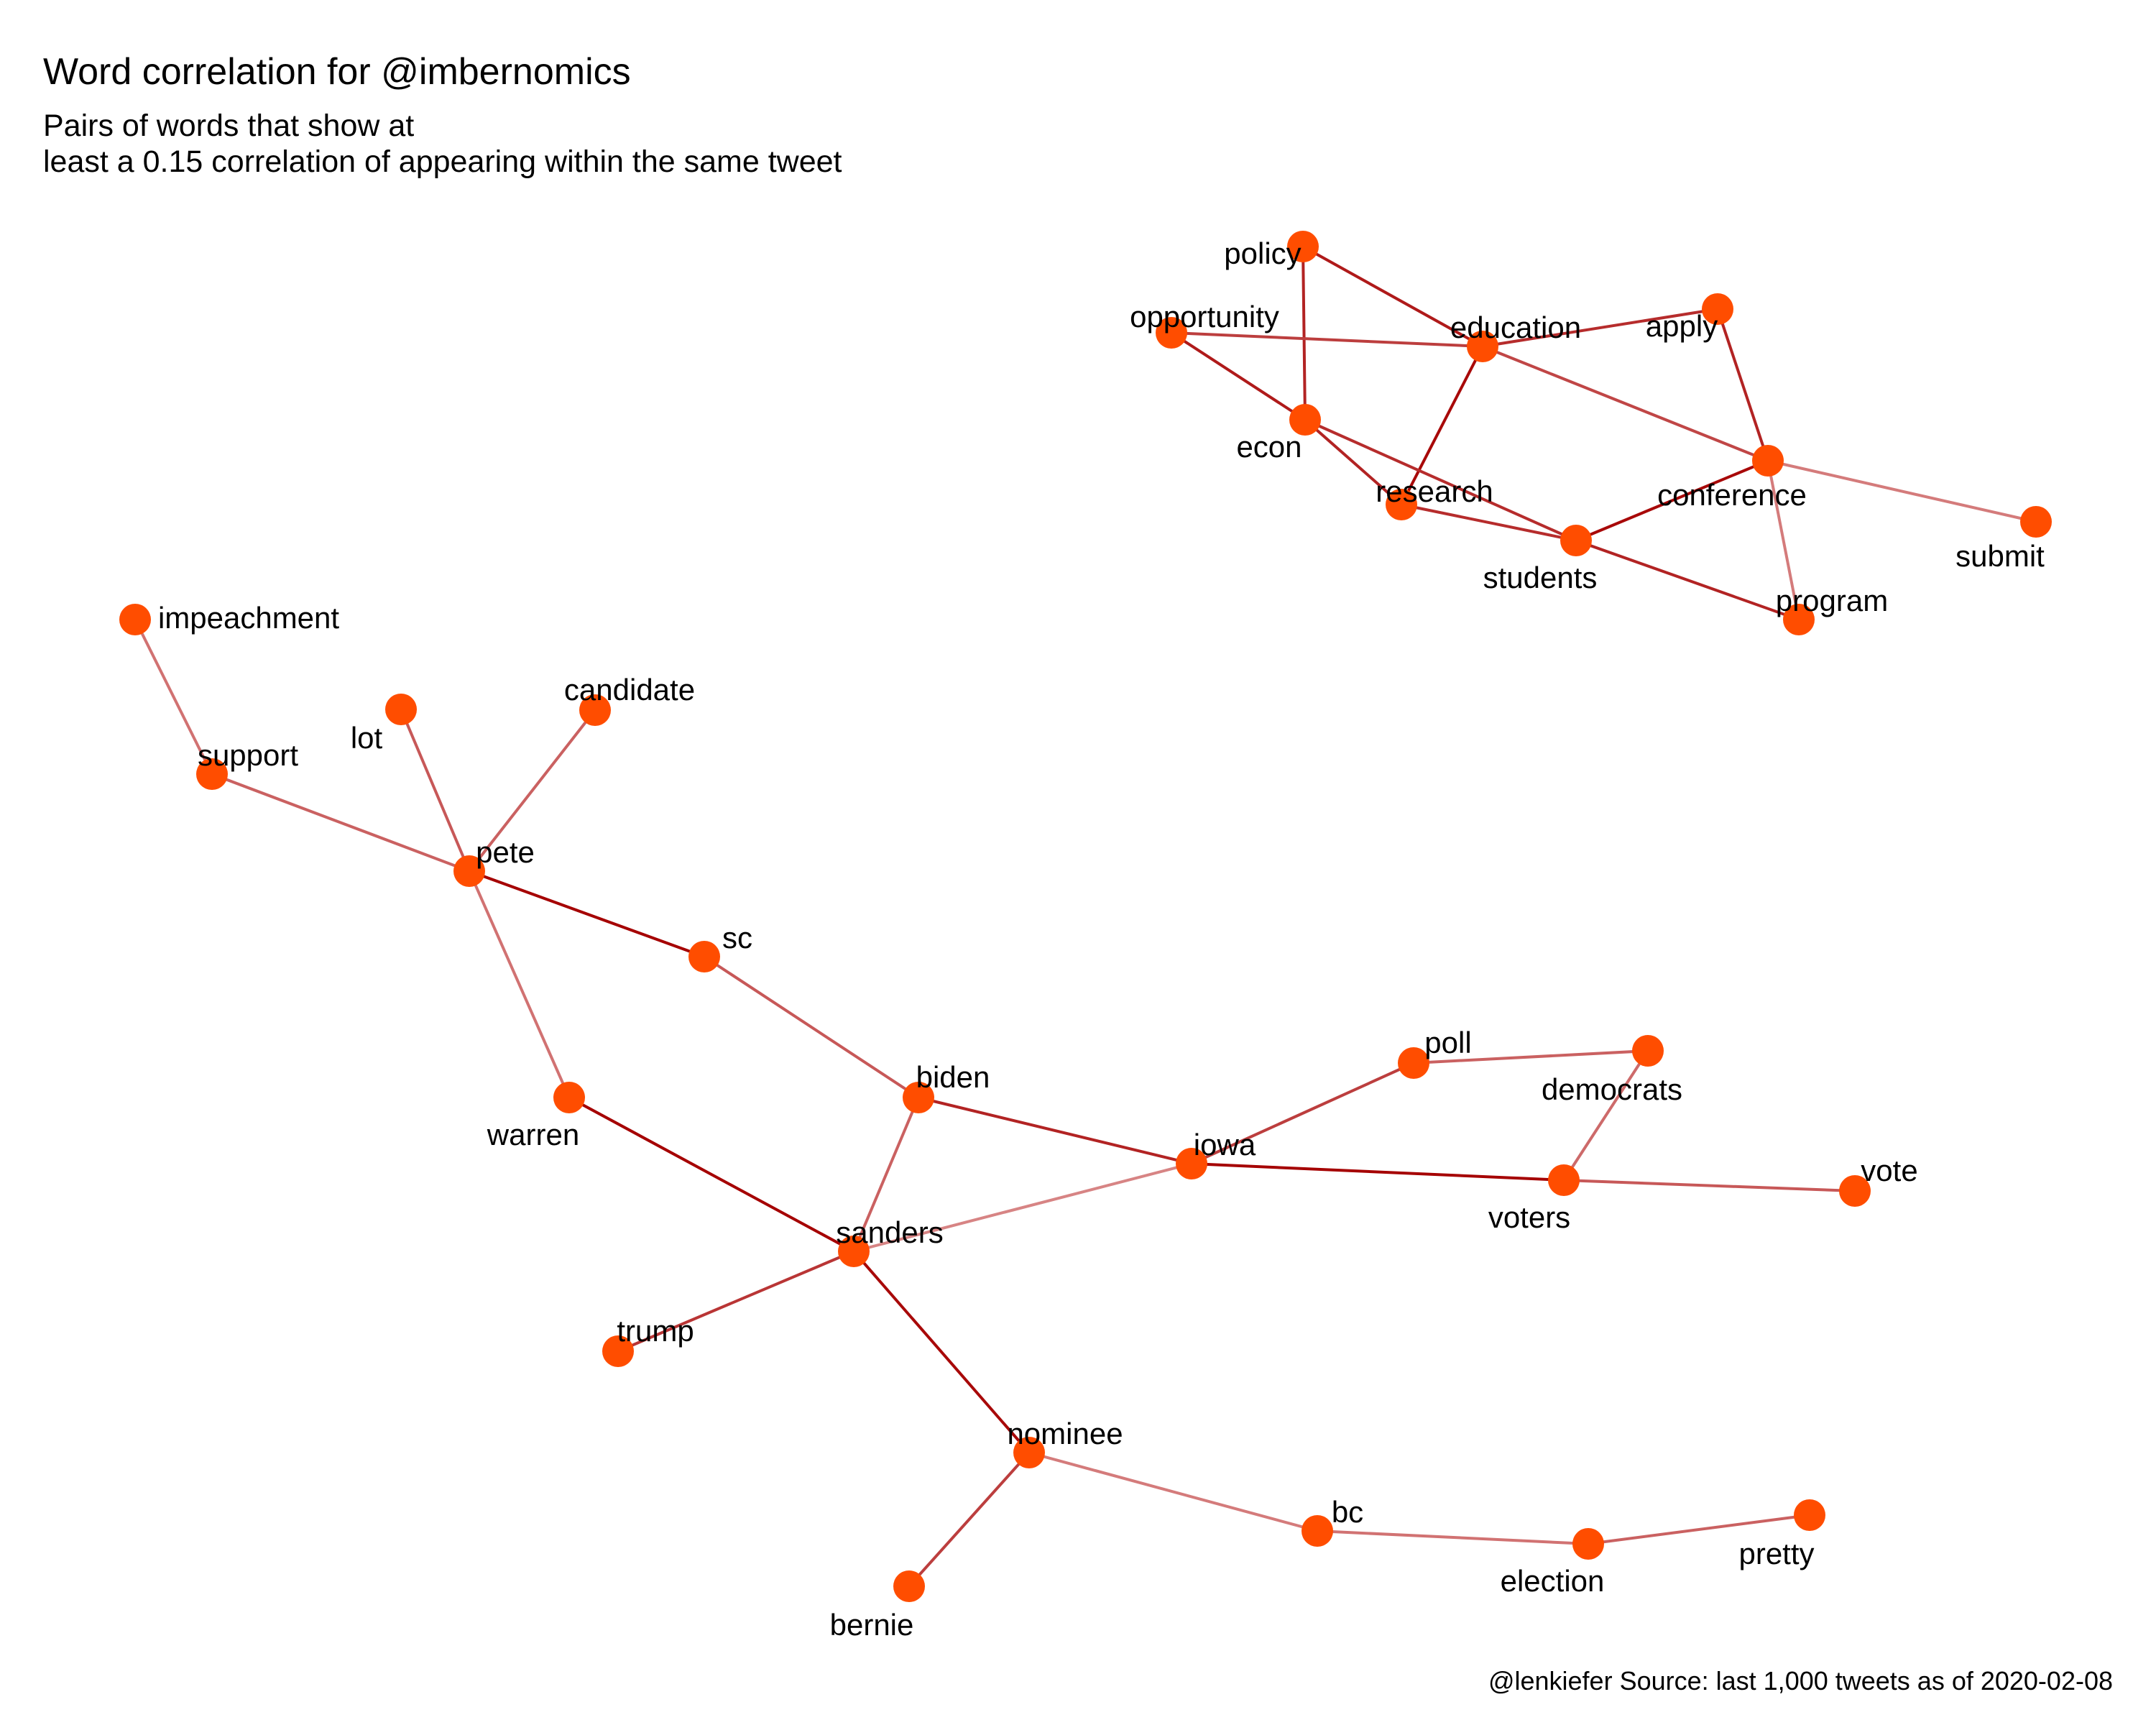  What do you see at coordinates (1529, 1217) in the screenshot?
I see `node-label-voters: voters` at bounding box center [1529, 1217].